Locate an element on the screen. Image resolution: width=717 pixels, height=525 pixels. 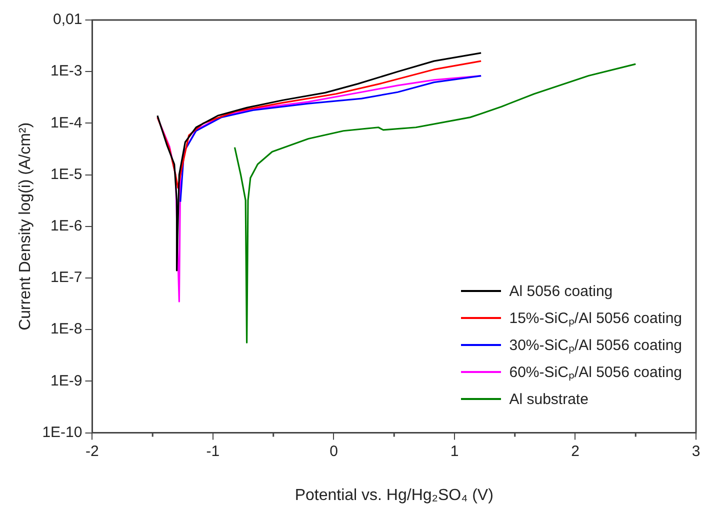
x-tick-label: -1 is located at coordinates (213, 451).